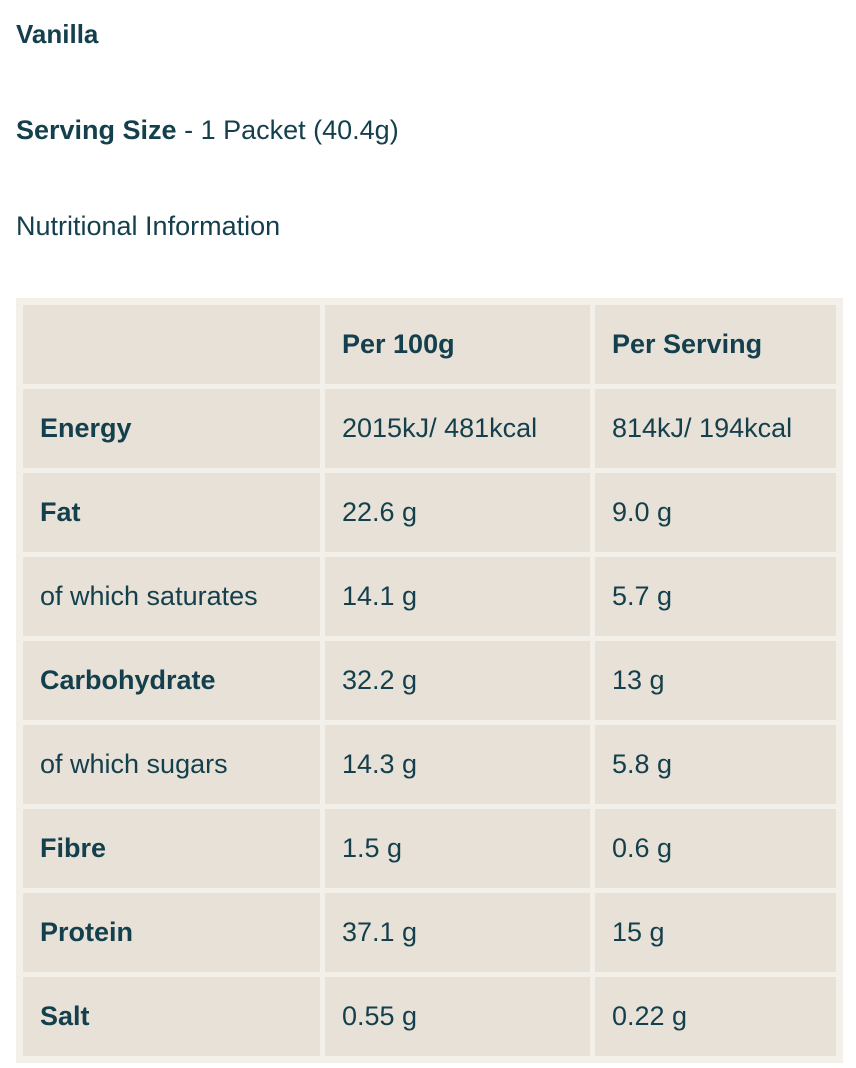  Describe the element at coordinates (457, 596) in the screenshot. I see `per-100g-value-cell: 14.1 g` at that location.